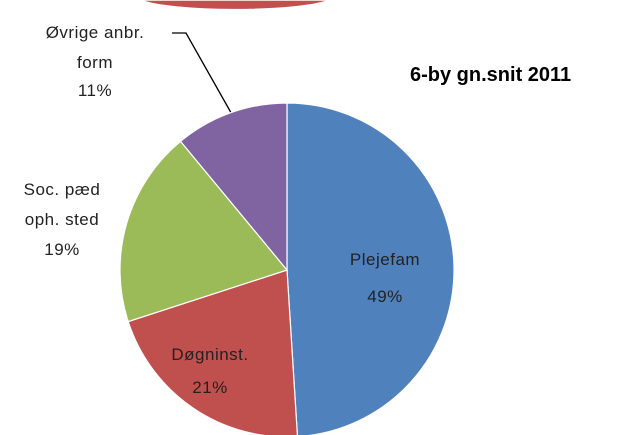  Describe the element at coordinates (62, 249) in the screenshot. I see `slice-value-label: 19%` at that location.